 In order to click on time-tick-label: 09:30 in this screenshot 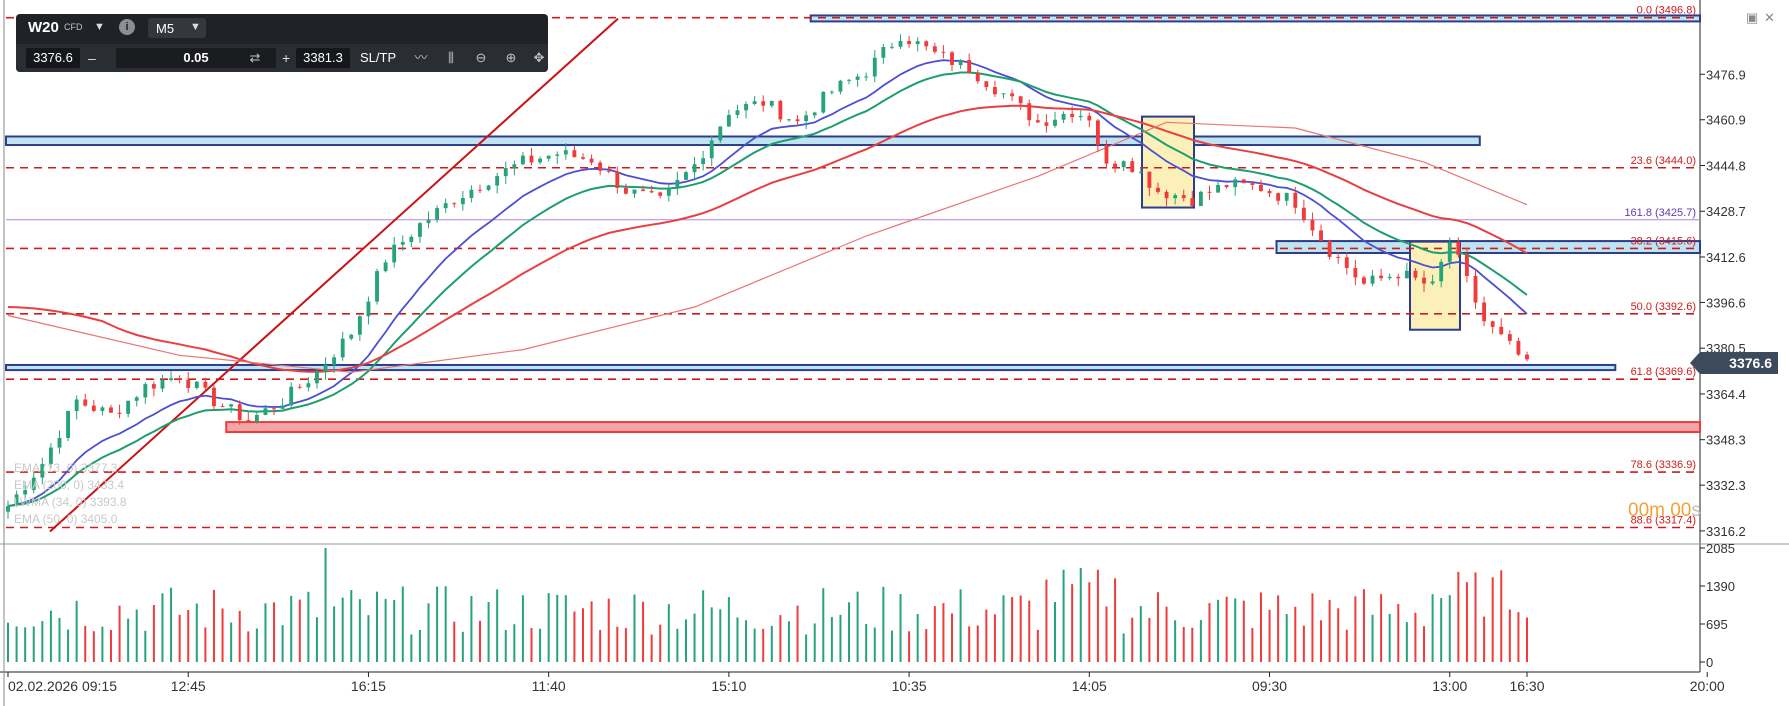, I will do `click(1269, 686)`.